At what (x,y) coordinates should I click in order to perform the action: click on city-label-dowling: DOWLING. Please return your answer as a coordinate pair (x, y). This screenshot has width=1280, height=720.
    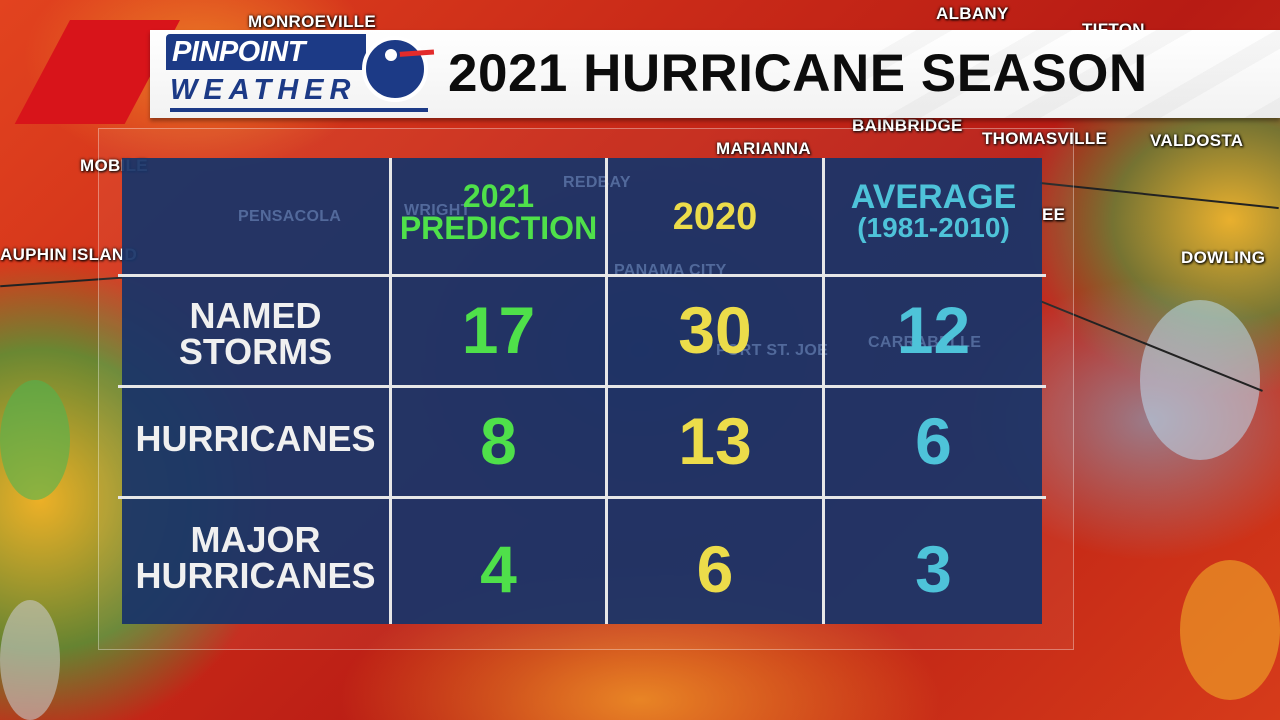
    Looking at the image, I should click on (1223, 257).